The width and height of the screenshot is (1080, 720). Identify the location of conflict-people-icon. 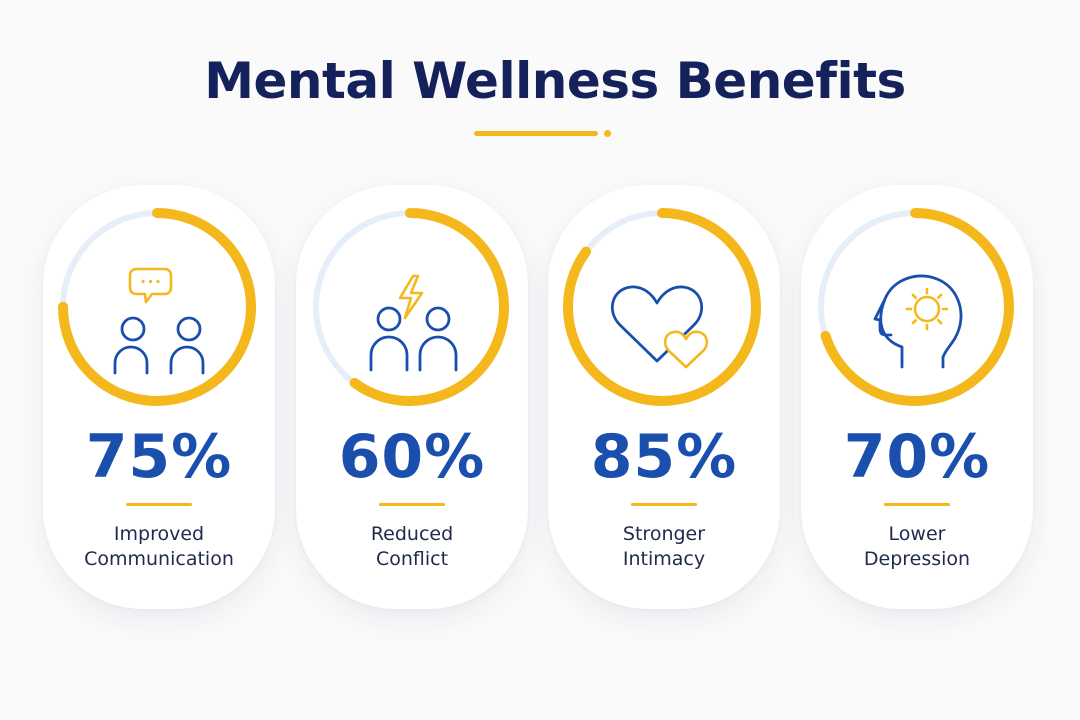
(413, 323).